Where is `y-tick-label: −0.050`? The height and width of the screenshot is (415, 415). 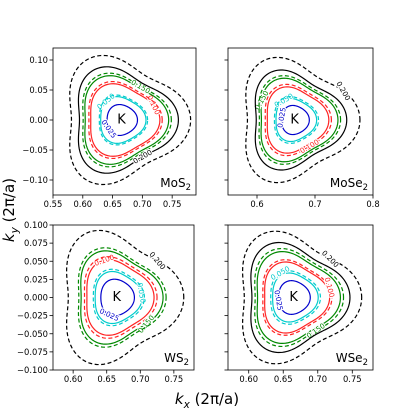 y-tick-label: −0.050 is located at coordinates (32, 334).